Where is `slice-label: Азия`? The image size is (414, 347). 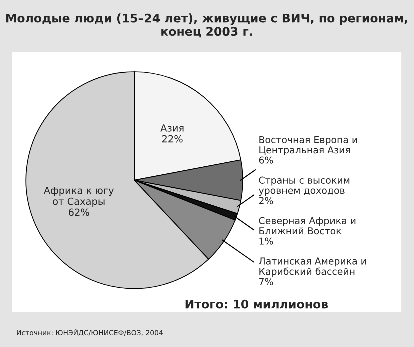
slice-label: Азия is located at coordinates (172, 128).